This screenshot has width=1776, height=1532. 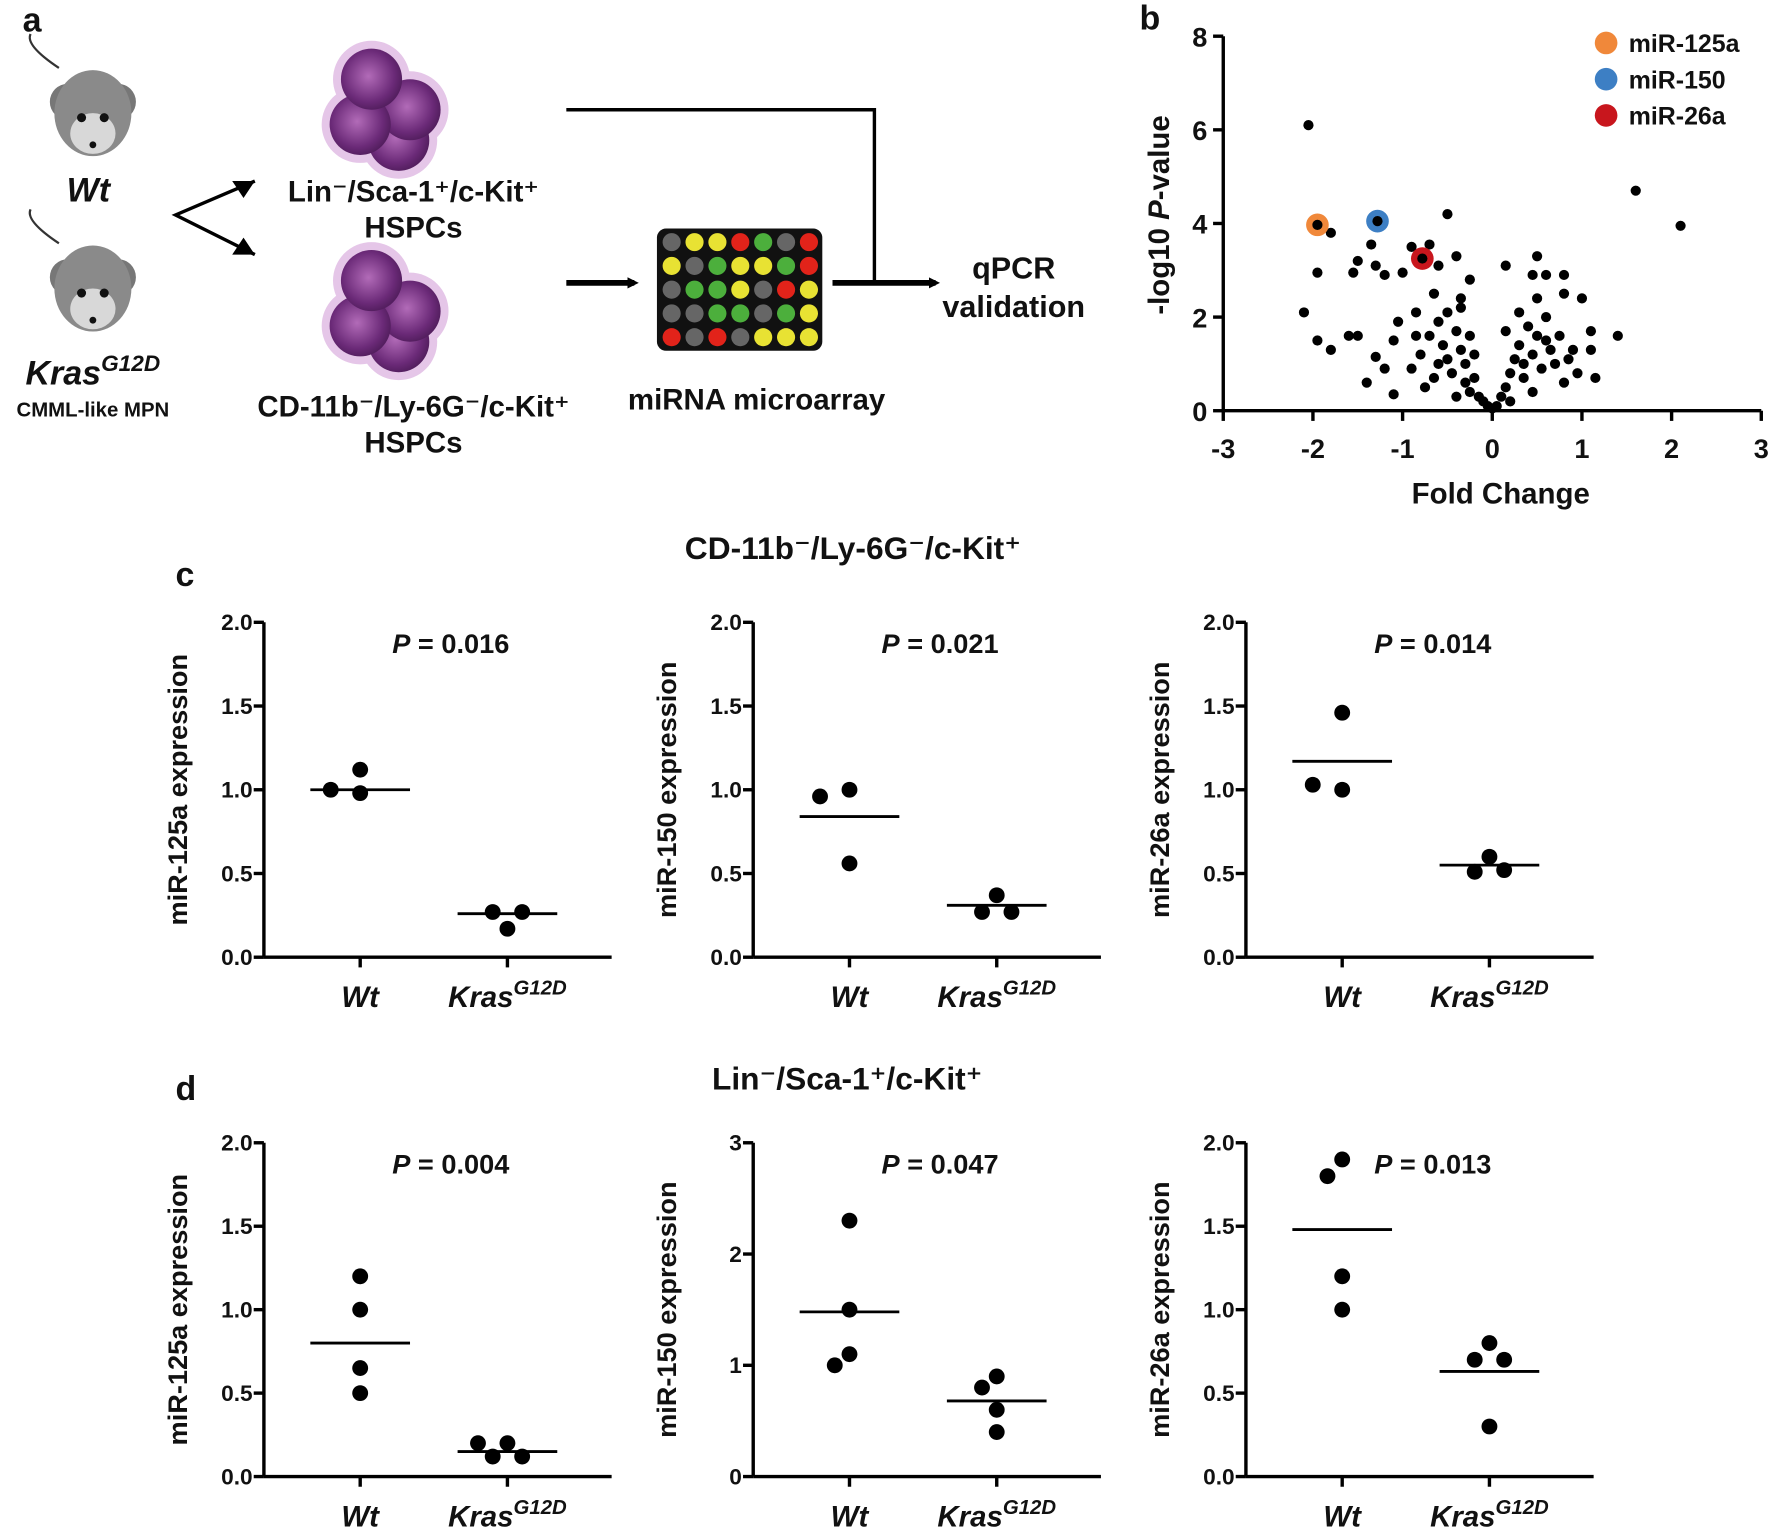 What do you see at coordinates (1218, 873) in the screenshot?
I see `y-tick-label: 0.5` at bounding box center [1218, 873].